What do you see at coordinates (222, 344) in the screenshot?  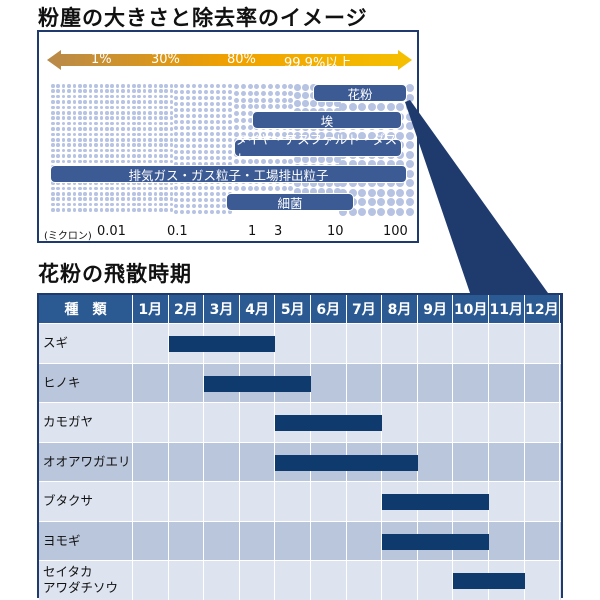 I see `season-bar` at bounding box center [222, 344].